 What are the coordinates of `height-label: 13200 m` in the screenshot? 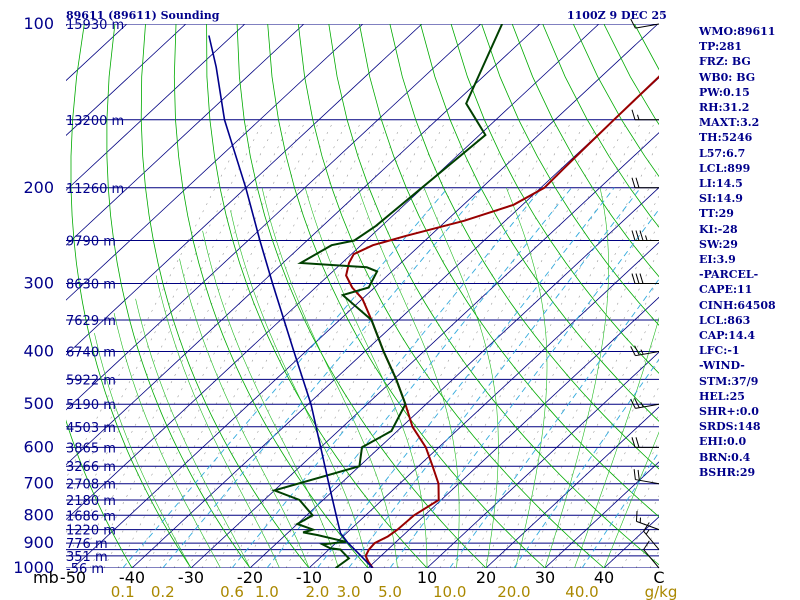 It's located at (95, 121).